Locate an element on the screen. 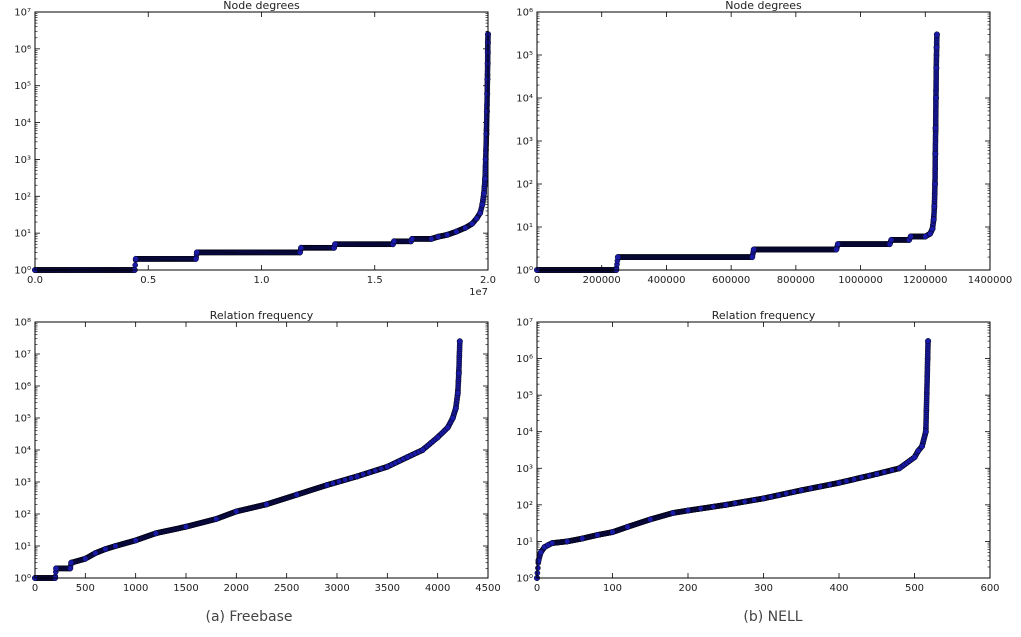 The height and width of the screenshot is (637, 1021). caption-nell: (b) NELL is located at coordinates (773, 617).